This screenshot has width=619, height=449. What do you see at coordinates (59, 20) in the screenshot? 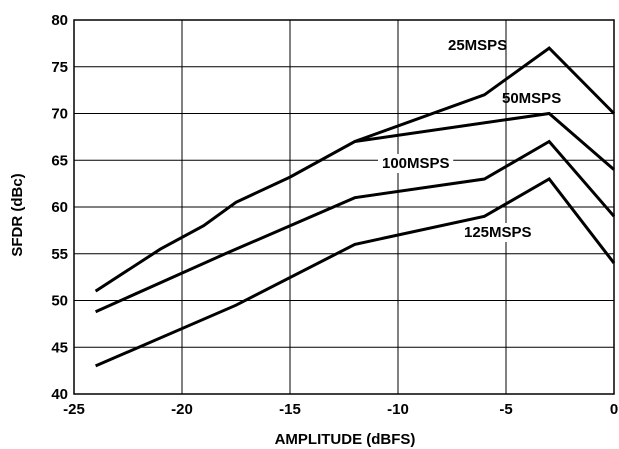
I see `y-tick-label: 80` at bounding box center [59, 20].